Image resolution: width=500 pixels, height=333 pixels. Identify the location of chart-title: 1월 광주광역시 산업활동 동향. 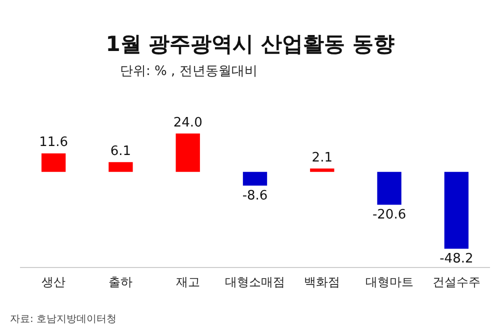
(250, 44).